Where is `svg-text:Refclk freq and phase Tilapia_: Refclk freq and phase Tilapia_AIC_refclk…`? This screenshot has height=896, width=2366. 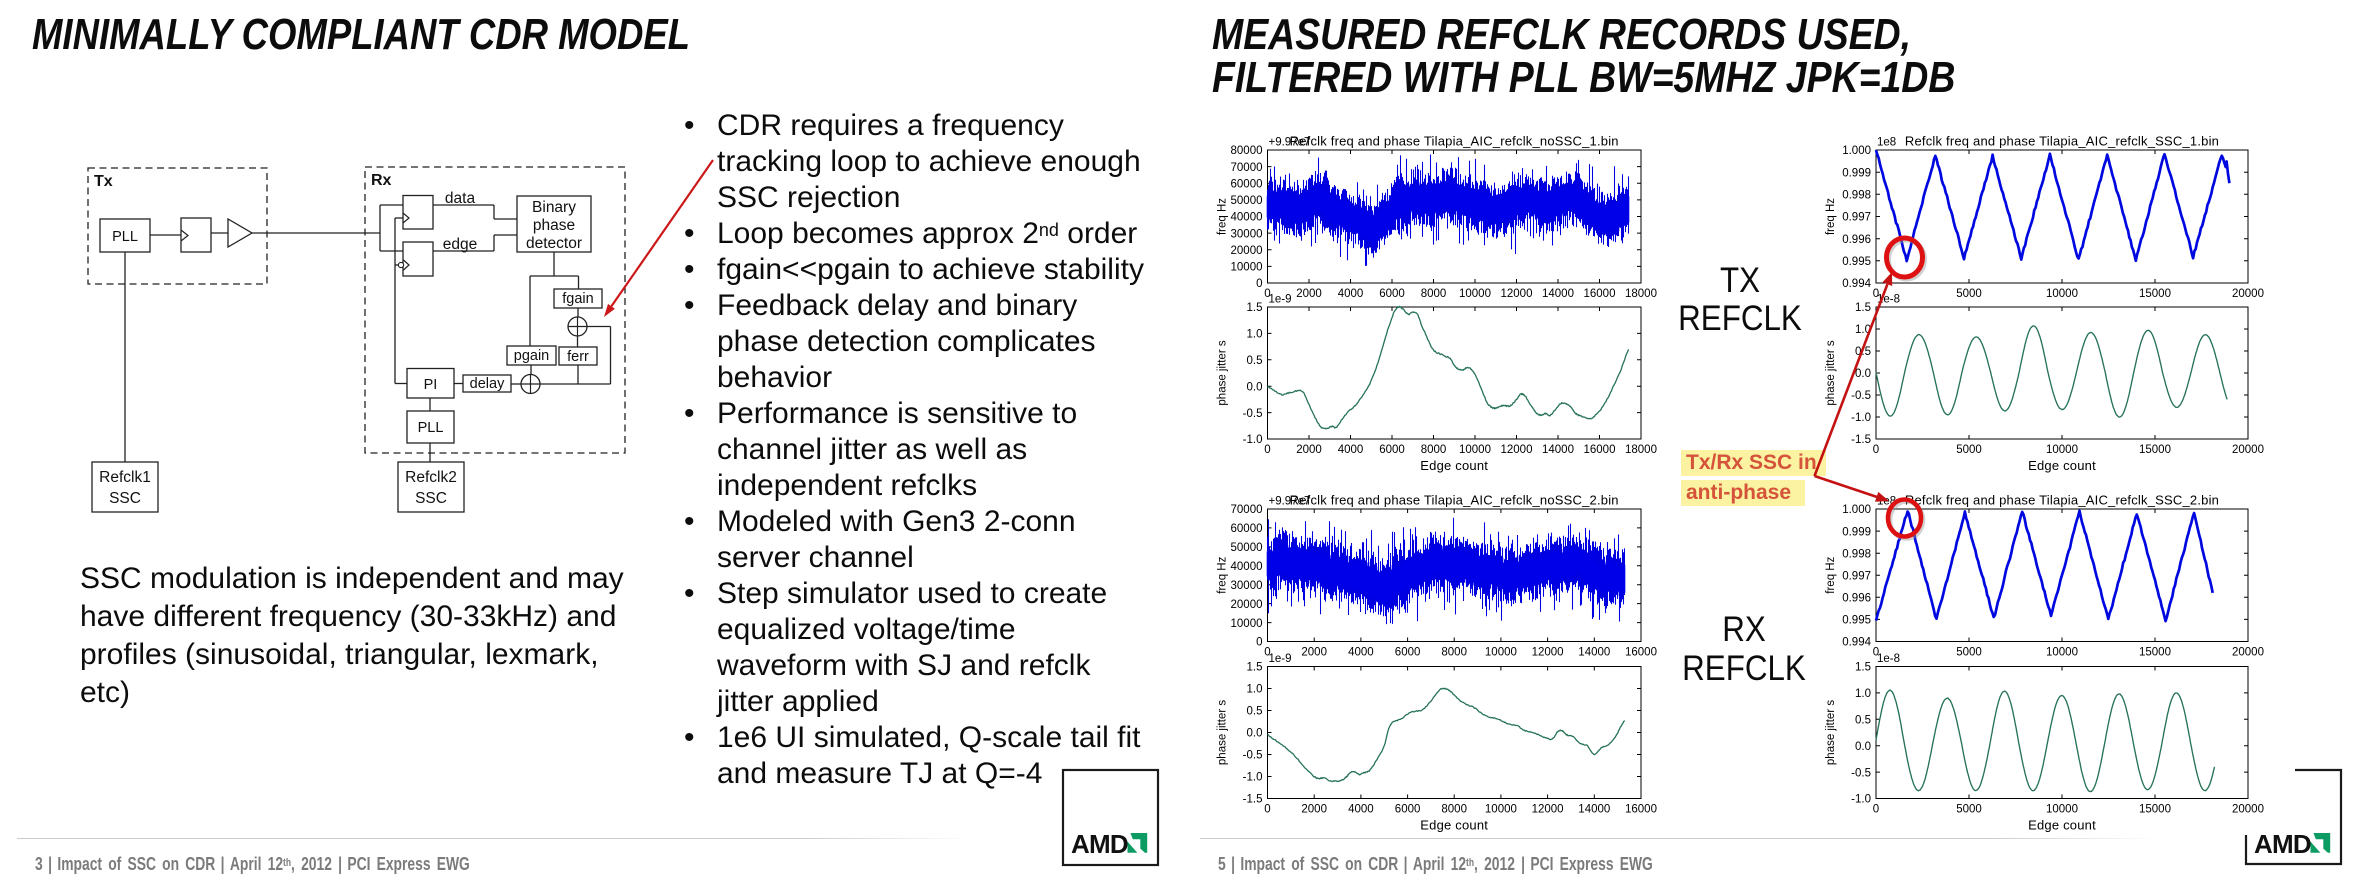 svg-text:Refclk freq and phase Tilapia_: Refclk freq and phase Tilapia_AIC_refclk… is located at coordinates (2062, 141).